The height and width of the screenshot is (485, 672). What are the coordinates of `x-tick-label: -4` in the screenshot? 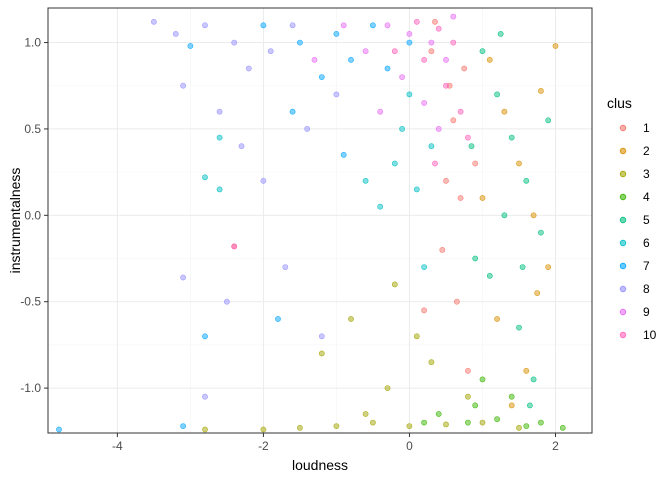 It's located at (117, 446).